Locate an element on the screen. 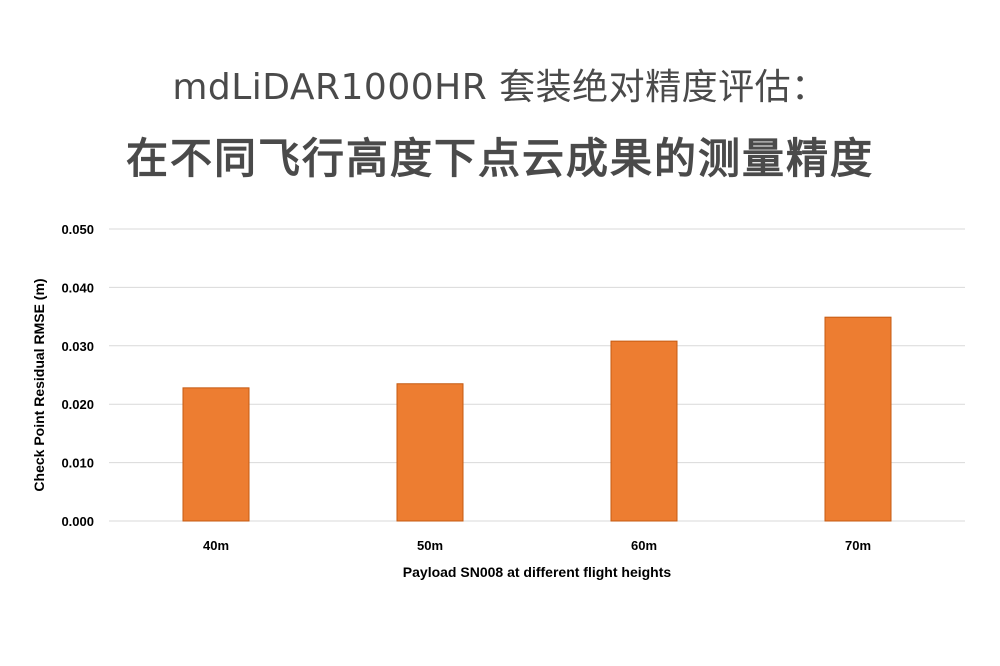 The image size is (1000, 666). x-tick-label: 60m is located at coordinates (644, 545).